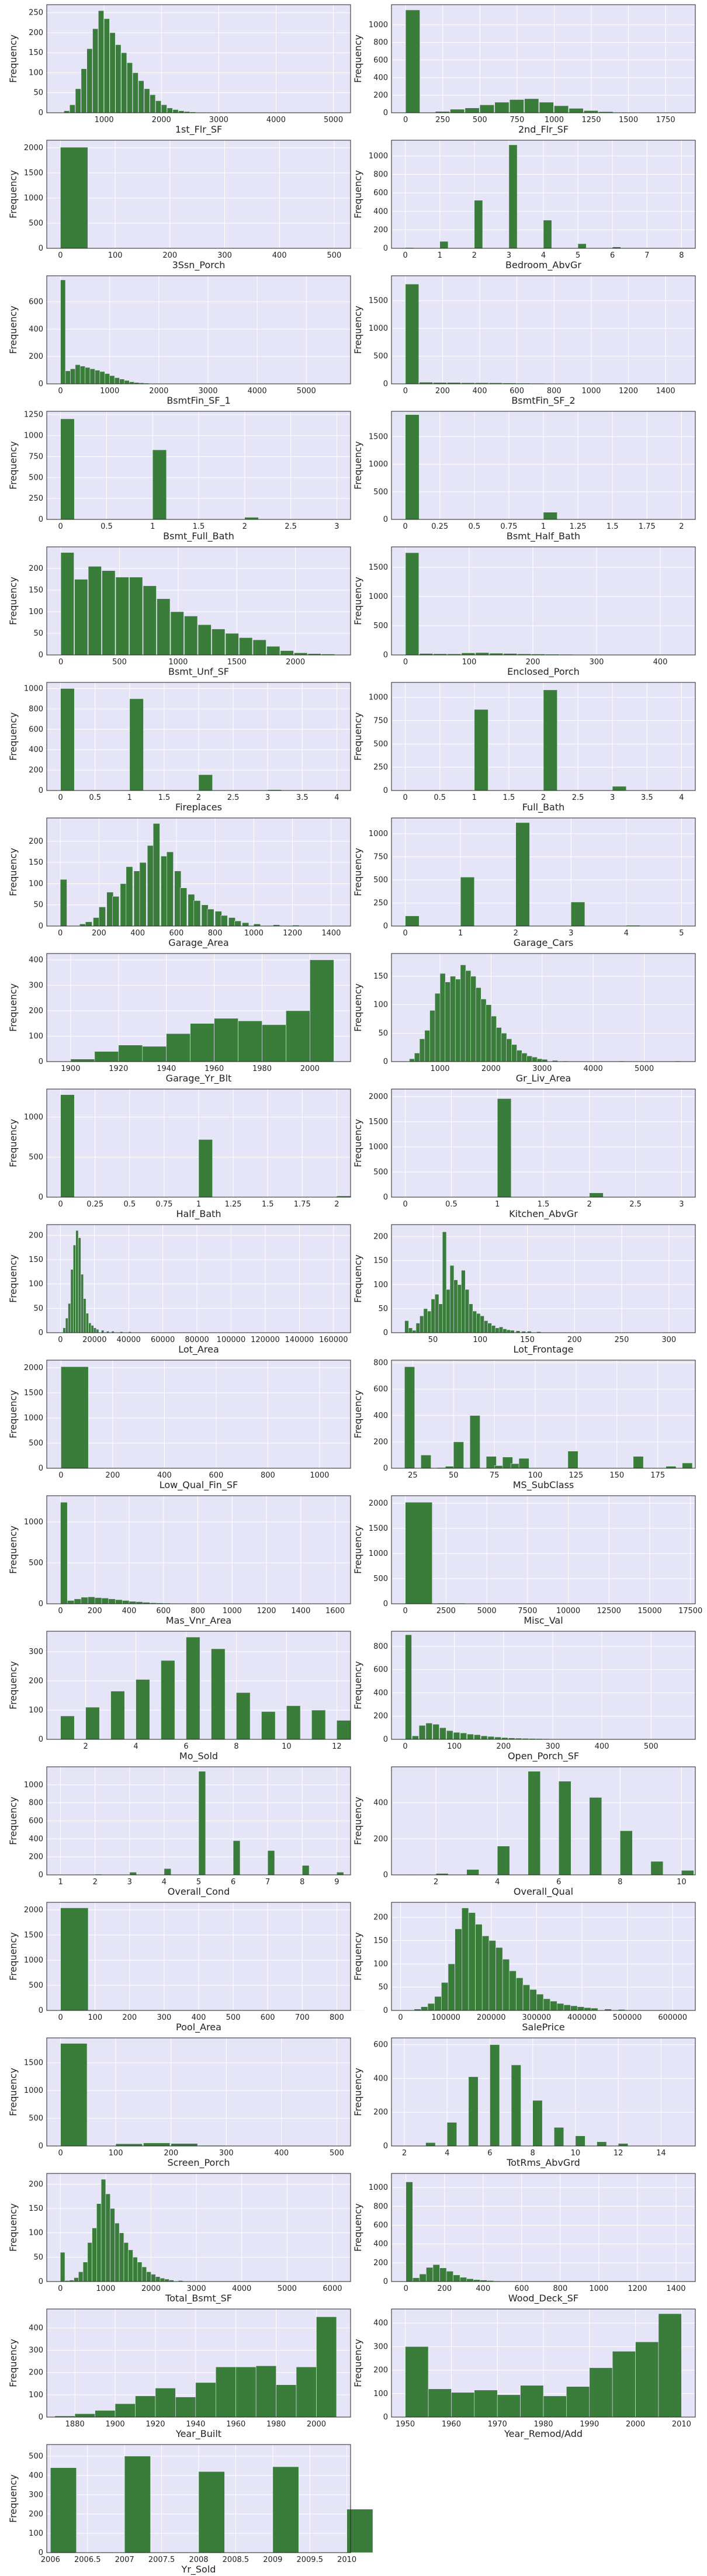 The image size is (707, 2576). What do you see at coordinates (543, 1621) in the screenshot?
I see `x-axis-label: Misc_Val` at bounding box center [543, 1621].